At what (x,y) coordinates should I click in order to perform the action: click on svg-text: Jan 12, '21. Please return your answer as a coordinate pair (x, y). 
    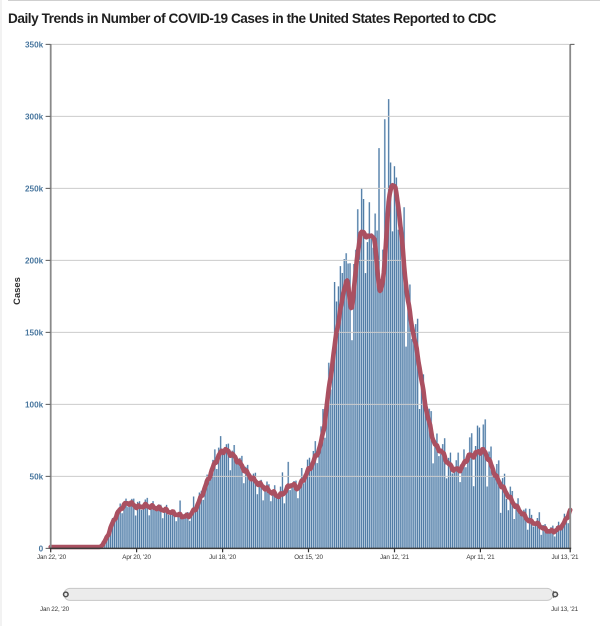
    Looking at the image, I should click on (395, 557).